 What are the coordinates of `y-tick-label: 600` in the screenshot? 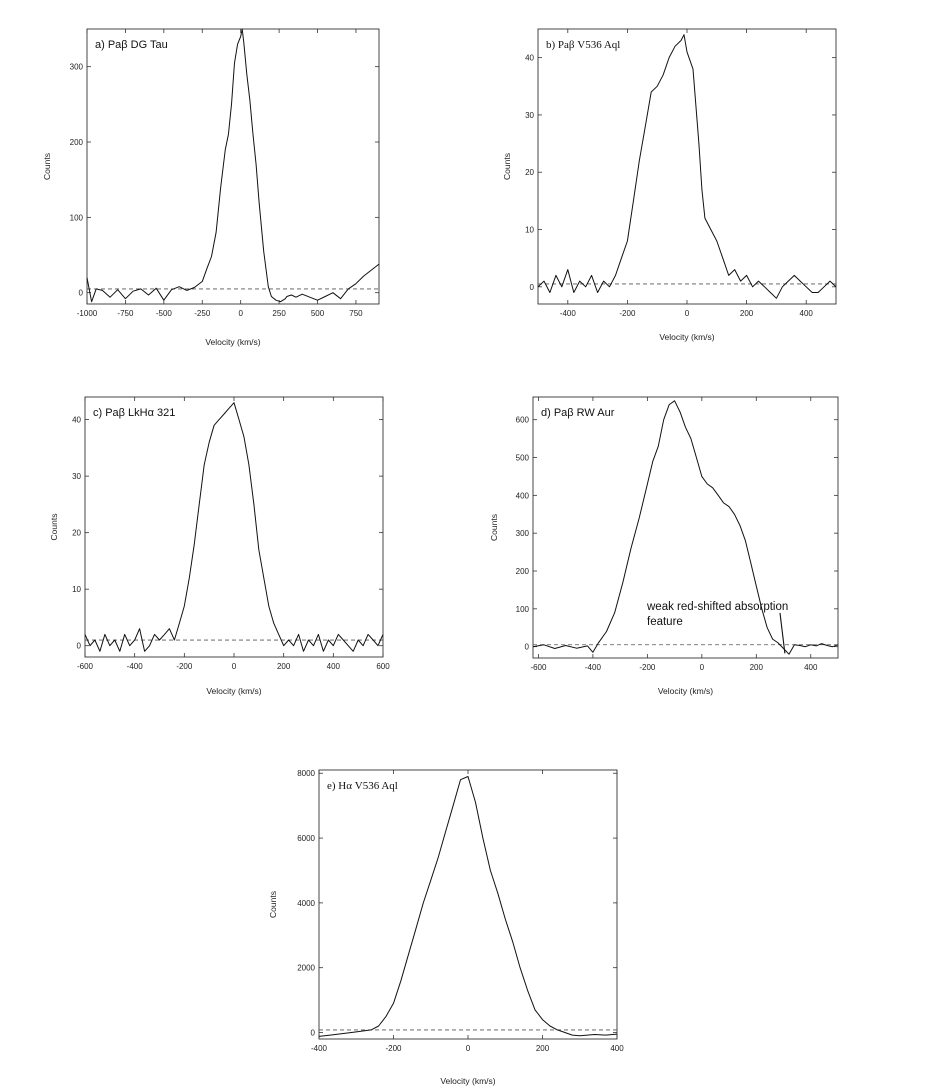 It's located at (523, 420).